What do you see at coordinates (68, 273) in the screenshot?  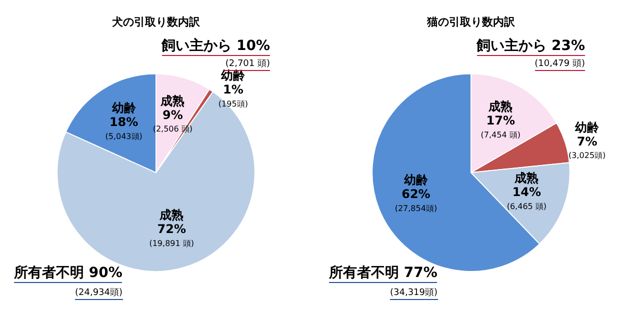 I see `text: 所有者不明 90%` at bounding box center [68, 273].